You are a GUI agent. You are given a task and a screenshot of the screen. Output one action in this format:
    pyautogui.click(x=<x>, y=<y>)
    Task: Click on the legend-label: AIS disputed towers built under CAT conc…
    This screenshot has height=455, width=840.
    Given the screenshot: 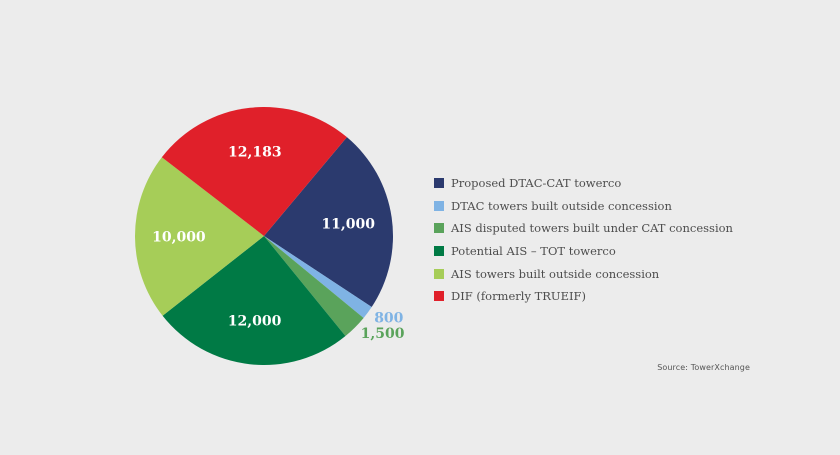 What is the action you would take?
    pyautogui.click(x=592, y=228)
    